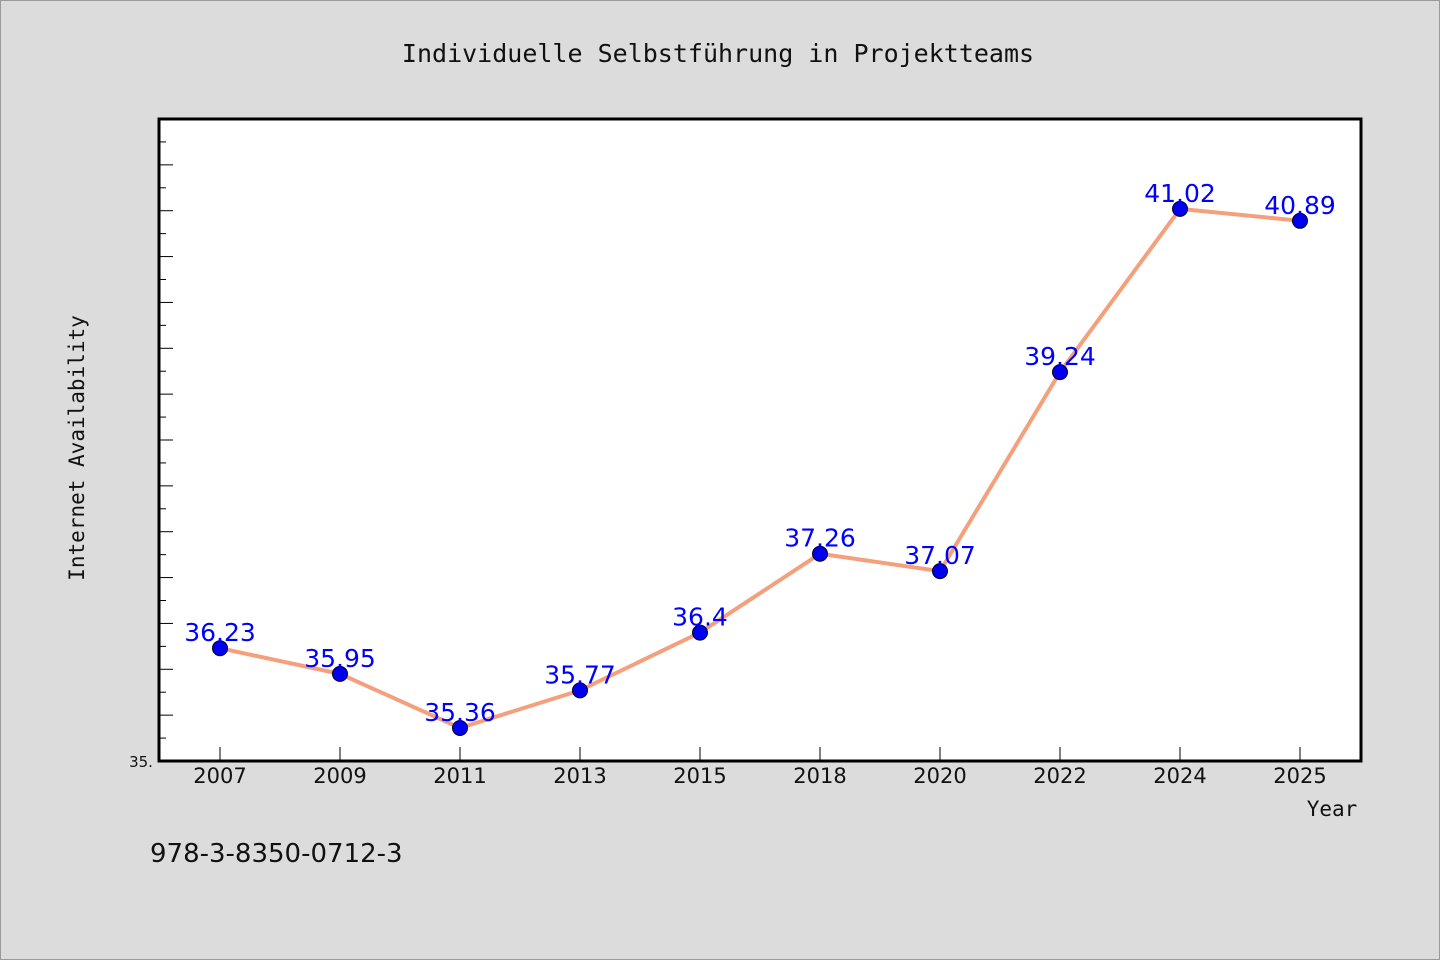 This screenshot has height=960, width=1440. Describe the element at coordinates (759, 776) in the screenshot. I see `x-tick-labels: 2007 2009 2011 2013 2015 2018 2020 2022 2024 2025` at that location.